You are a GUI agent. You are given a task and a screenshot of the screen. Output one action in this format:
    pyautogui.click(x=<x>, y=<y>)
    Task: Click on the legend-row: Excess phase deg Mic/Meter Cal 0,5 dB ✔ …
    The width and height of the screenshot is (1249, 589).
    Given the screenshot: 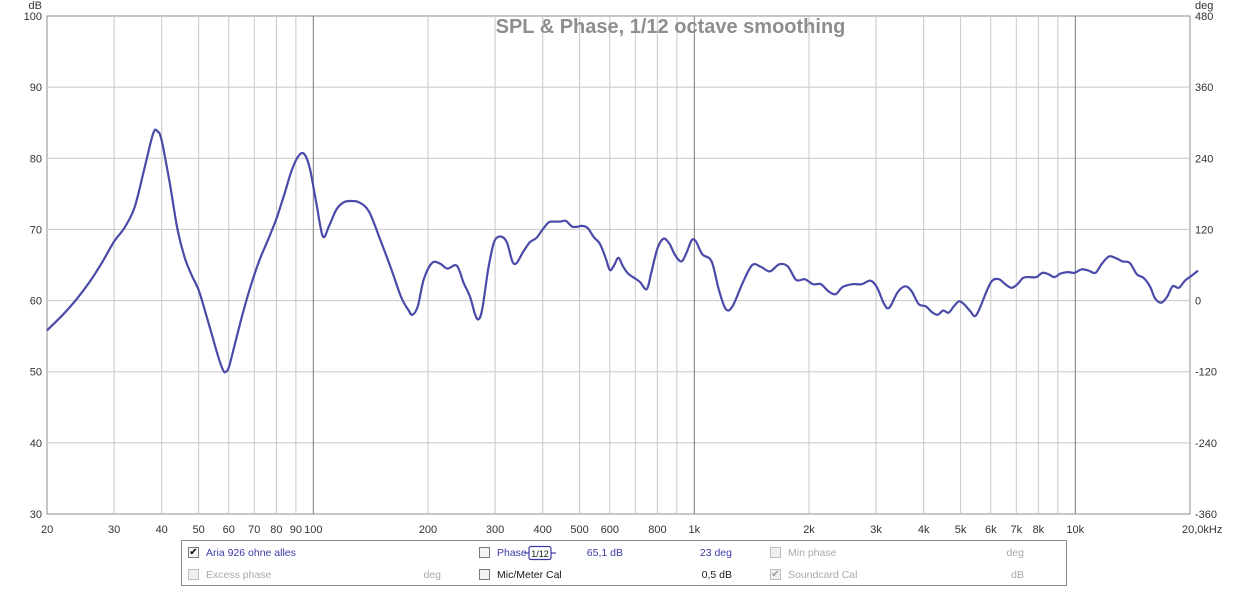 What is the action you would take?
    pyautogui.click(x=624, y=575)
    